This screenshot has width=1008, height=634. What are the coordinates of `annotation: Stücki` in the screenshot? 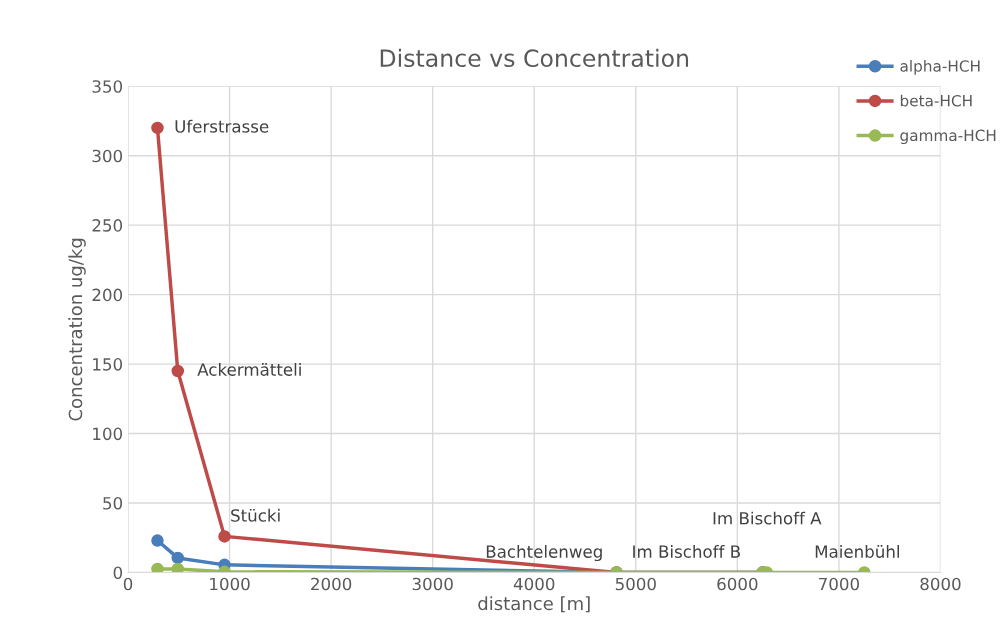 It's located at (255, 515).